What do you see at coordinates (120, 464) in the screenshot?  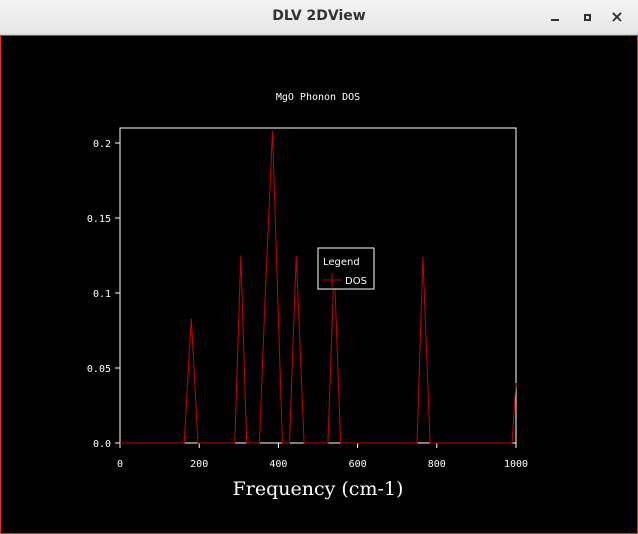 I see `x-tick-label: 0` at bounding box center [120, 464].